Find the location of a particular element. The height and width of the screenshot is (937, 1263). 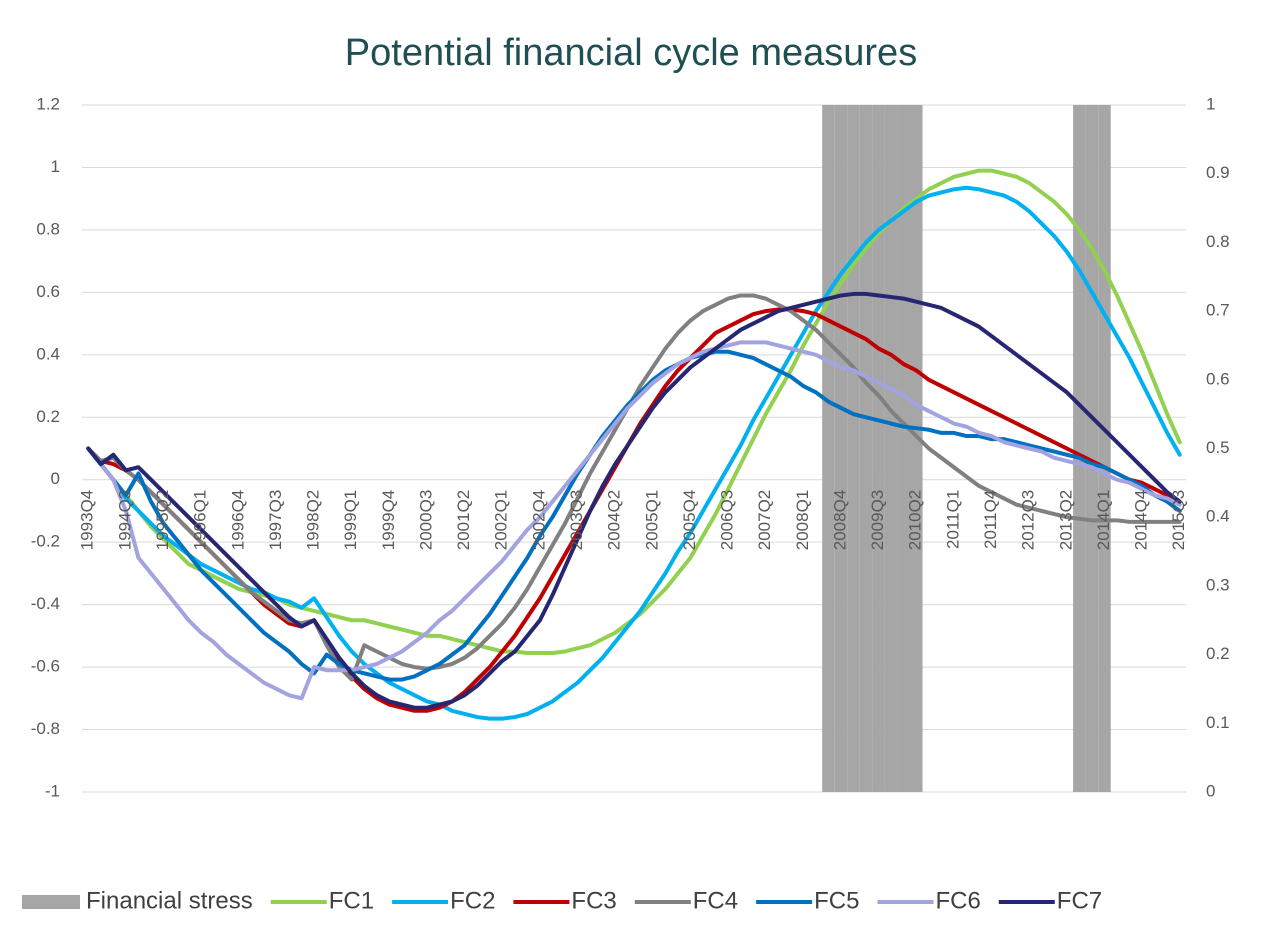

y2-tick-label: 0.2 is located at coordinates (1218, 653).